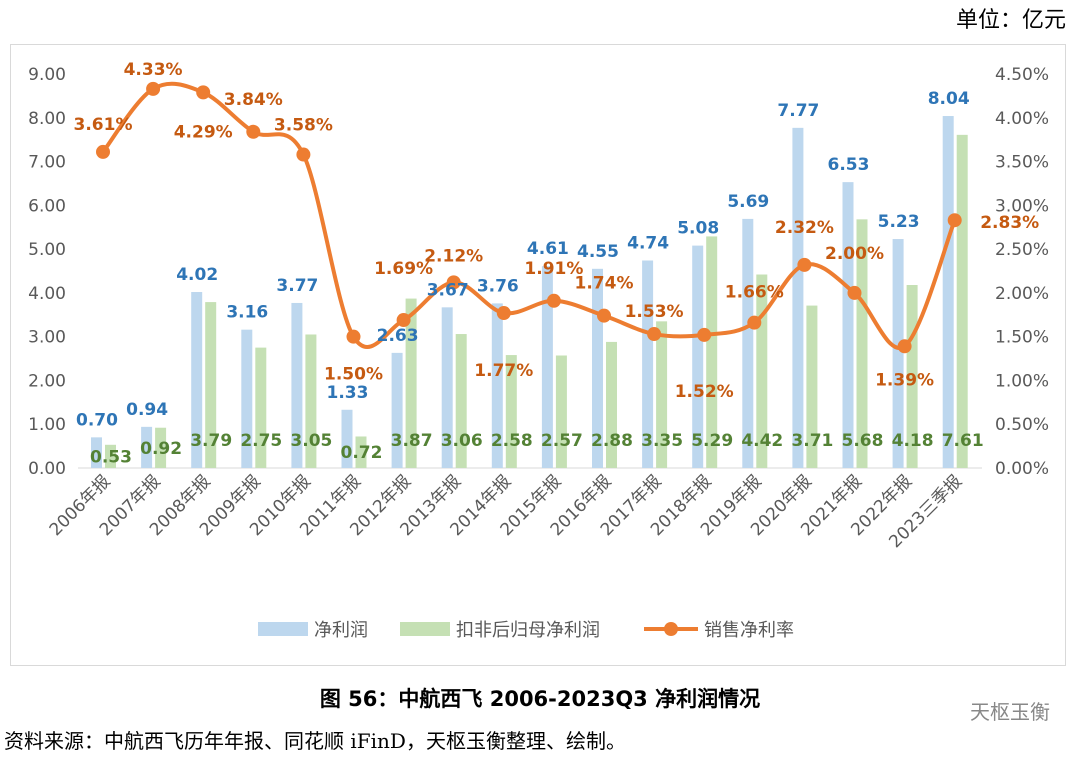 The image size is (1080, 758). Describe the element at coordinates (949, 99) in the screenshot. I see `bar-label-net-profit: 8.04` at that location.